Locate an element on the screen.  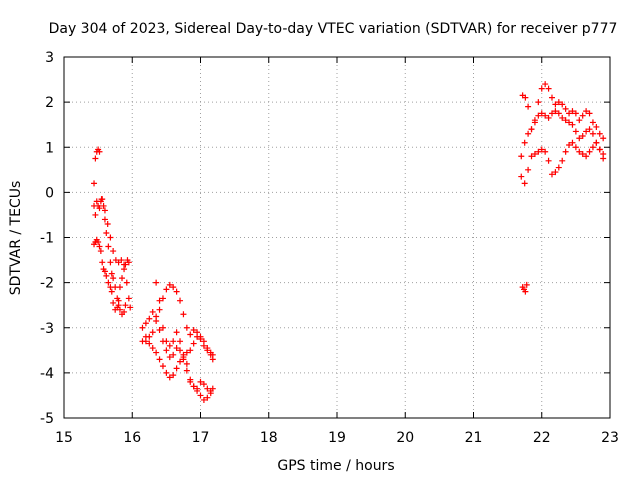
x-tick-label: 20 is located at coordinates (405, 438).